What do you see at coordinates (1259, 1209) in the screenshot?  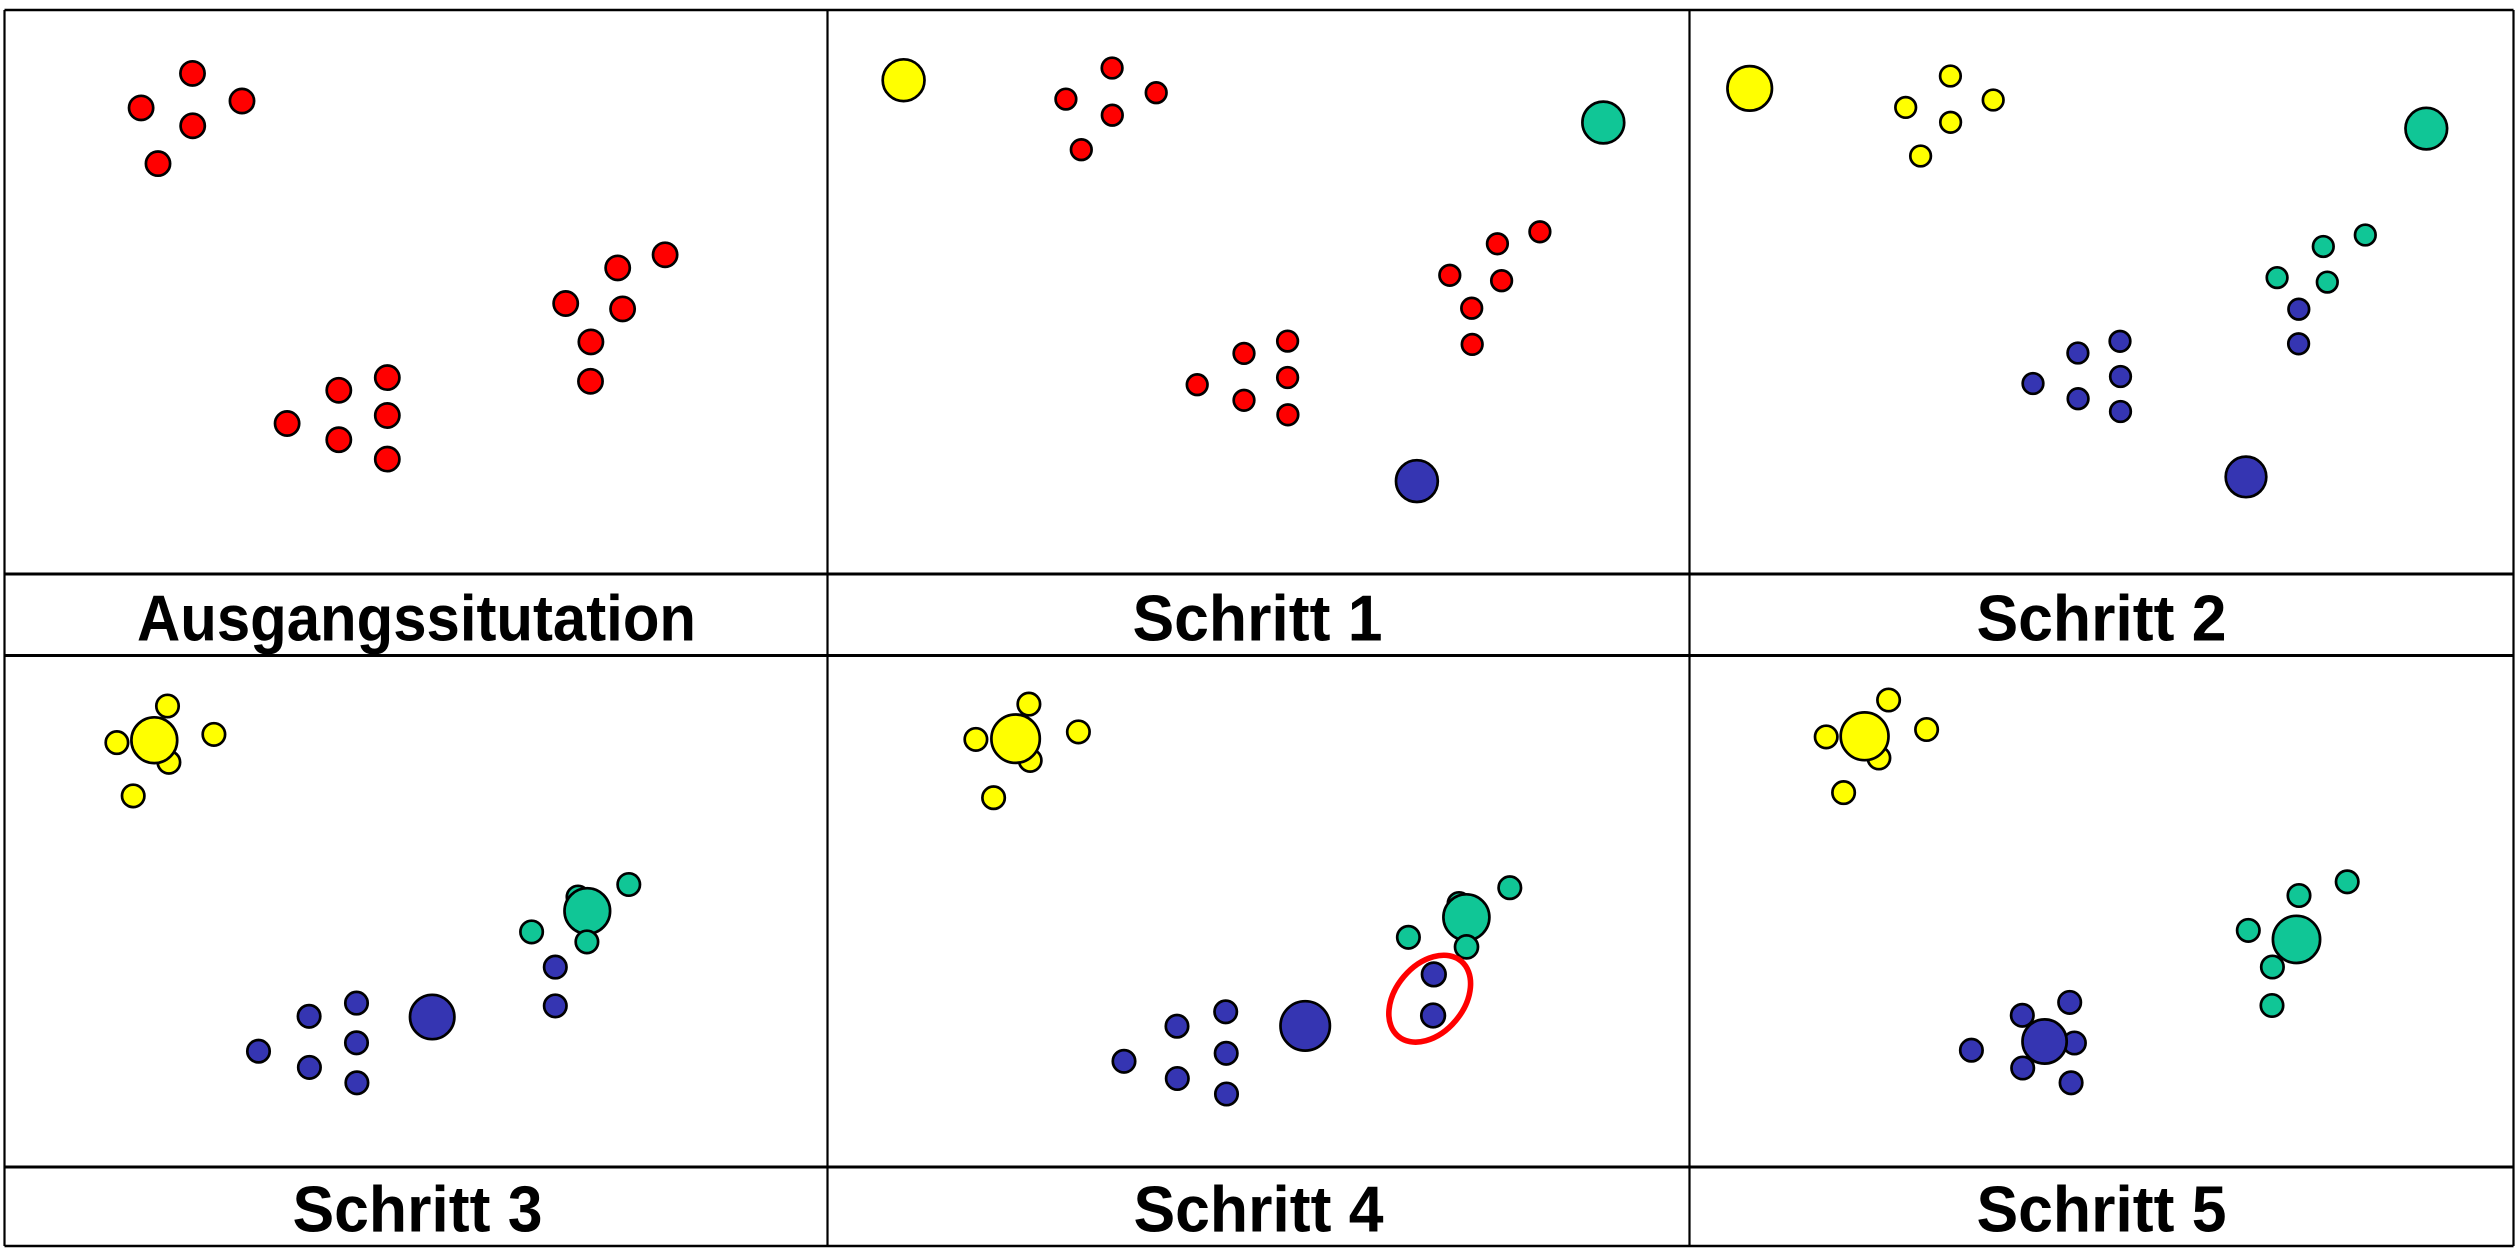 I see `svg-text: Schritt 4` at bounding box center [1259, 1209].